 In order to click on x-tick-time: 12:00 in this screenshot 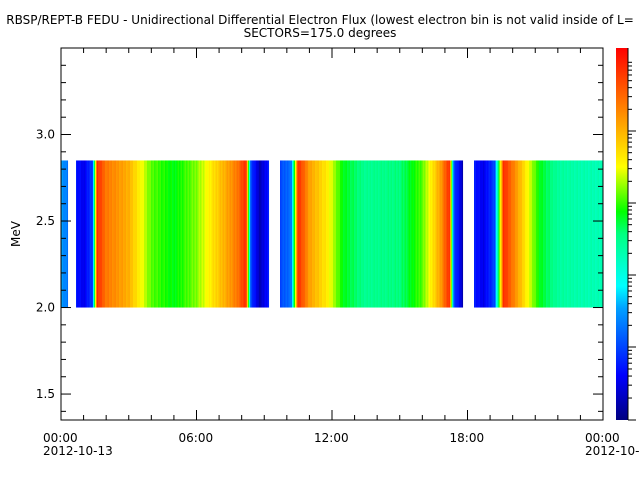, I will do `click(331, 438)`.